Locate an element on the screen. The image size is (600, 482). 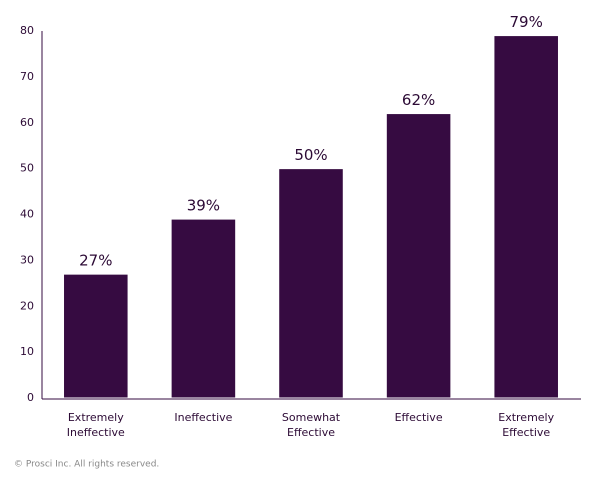
value-label: 79% is located at coordinates (526, 22).